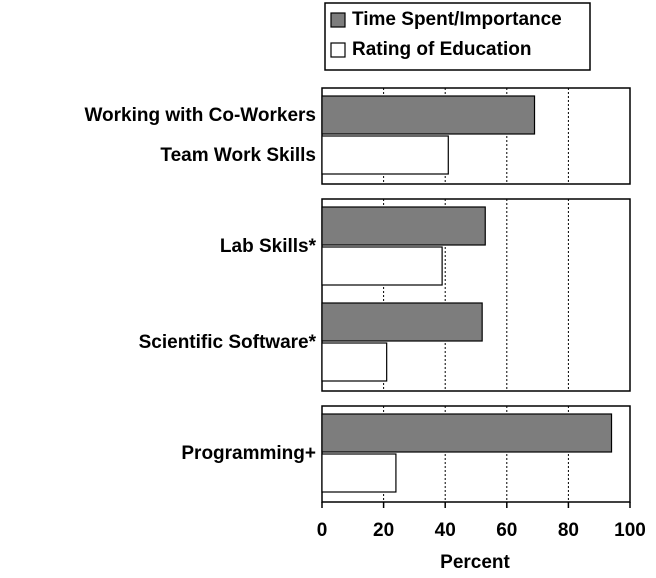 Image resolution: width=656 pixels, height=578 pixels. I want to click on x-tick-label: 20, so click(383, 530).